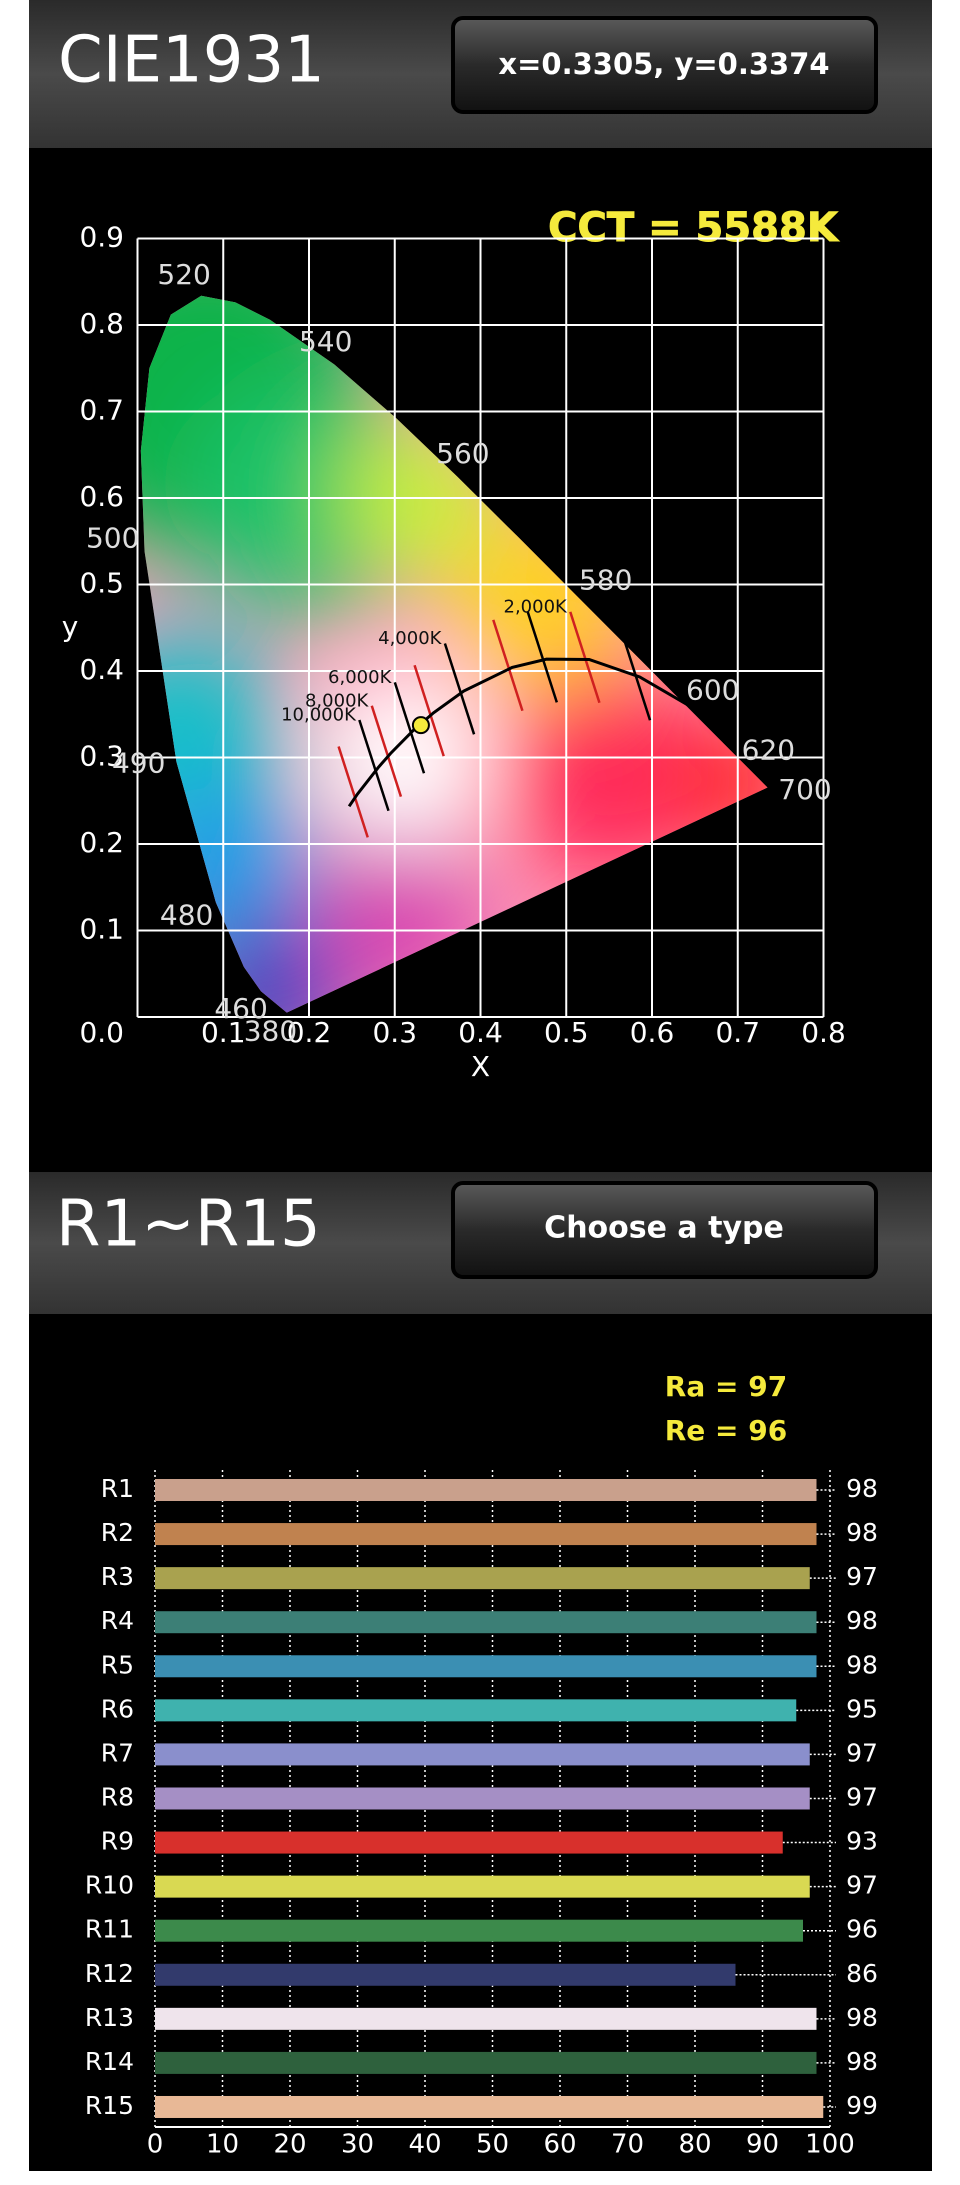 The height and width of the screenshot is (2185, 960). I want to click on planckian-locus, so click(523, 732).